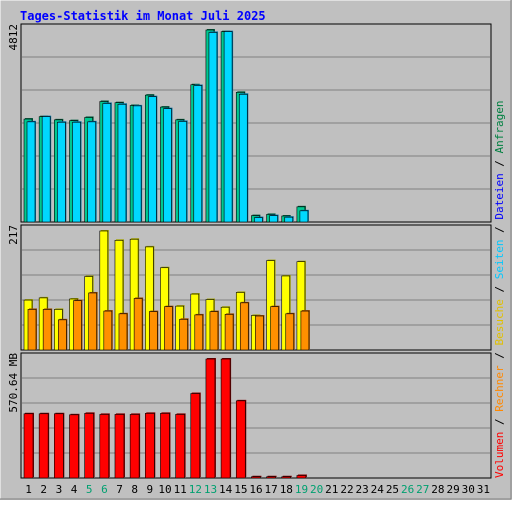 This screenshot has height=505, width=512. I want to click on x-tick-label-day-22: 22, so click(346, 489).